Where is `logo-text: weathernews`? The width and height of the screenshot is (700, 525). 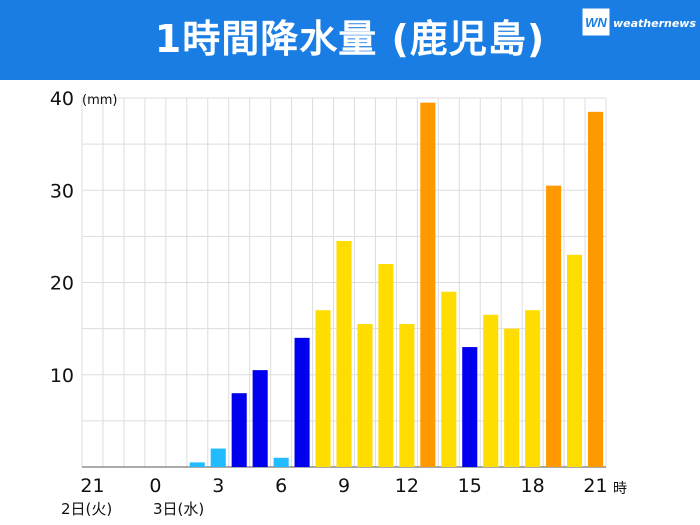 logo-text: weathernews is located at coordinates (655, 23).